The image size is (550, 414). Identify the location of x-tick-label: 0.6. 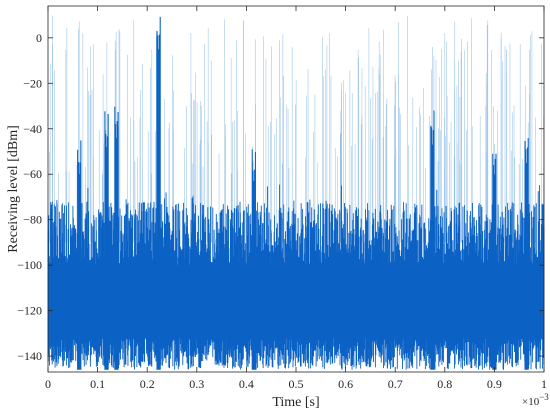
(345, 384).